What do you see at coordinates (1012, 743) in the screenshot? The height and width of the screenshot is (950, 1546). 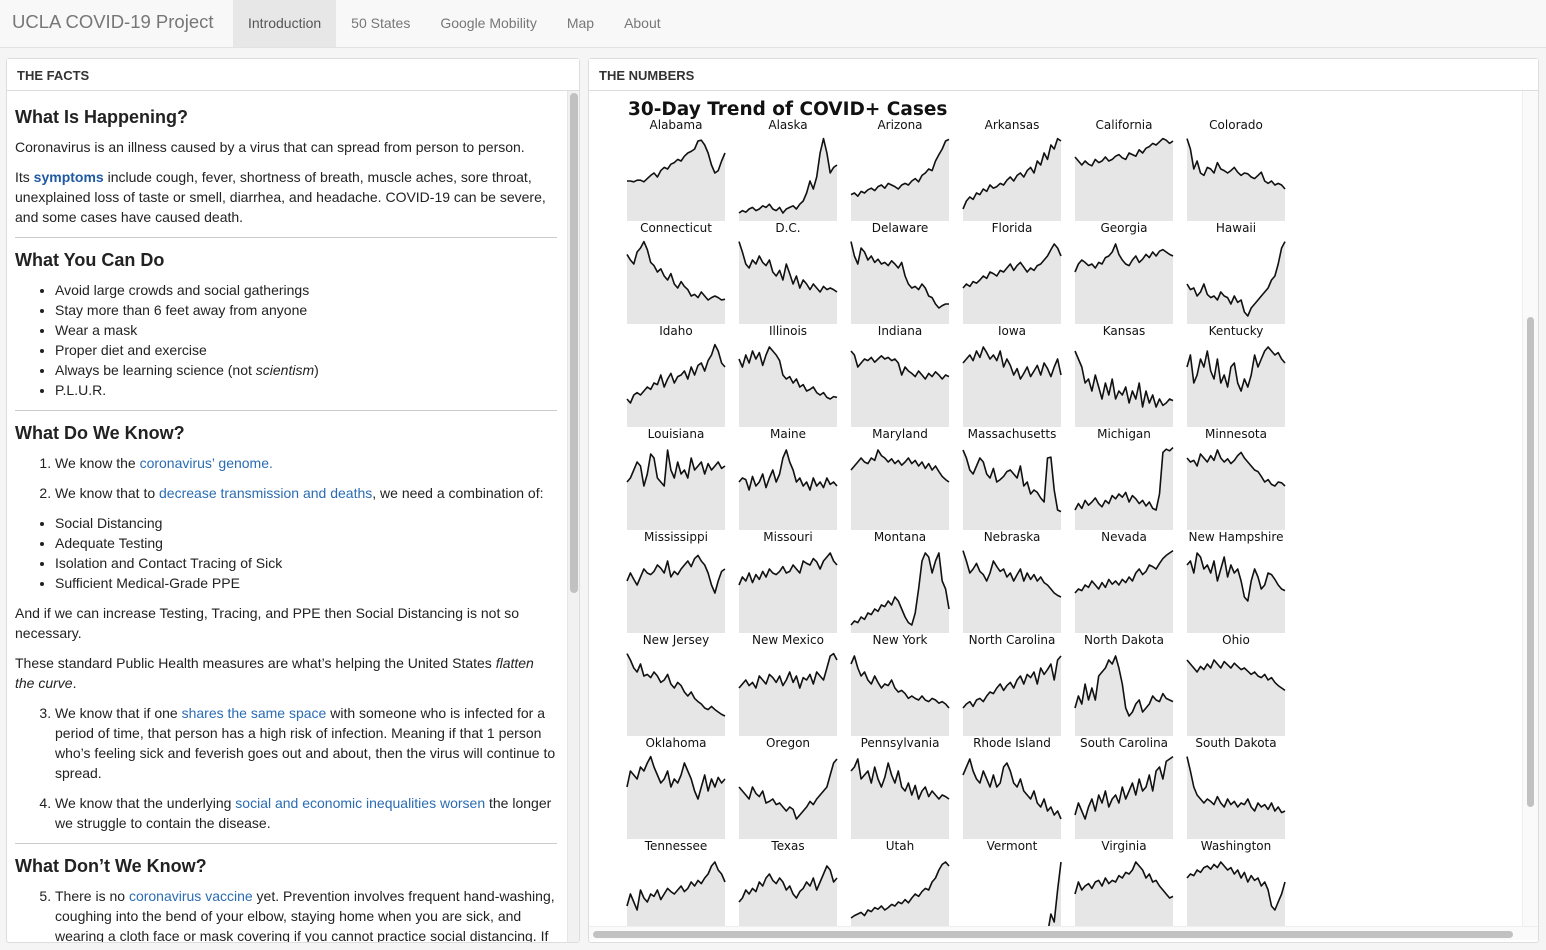 I see `state-label: Rhode Island` at bounding box center [1012, 743].